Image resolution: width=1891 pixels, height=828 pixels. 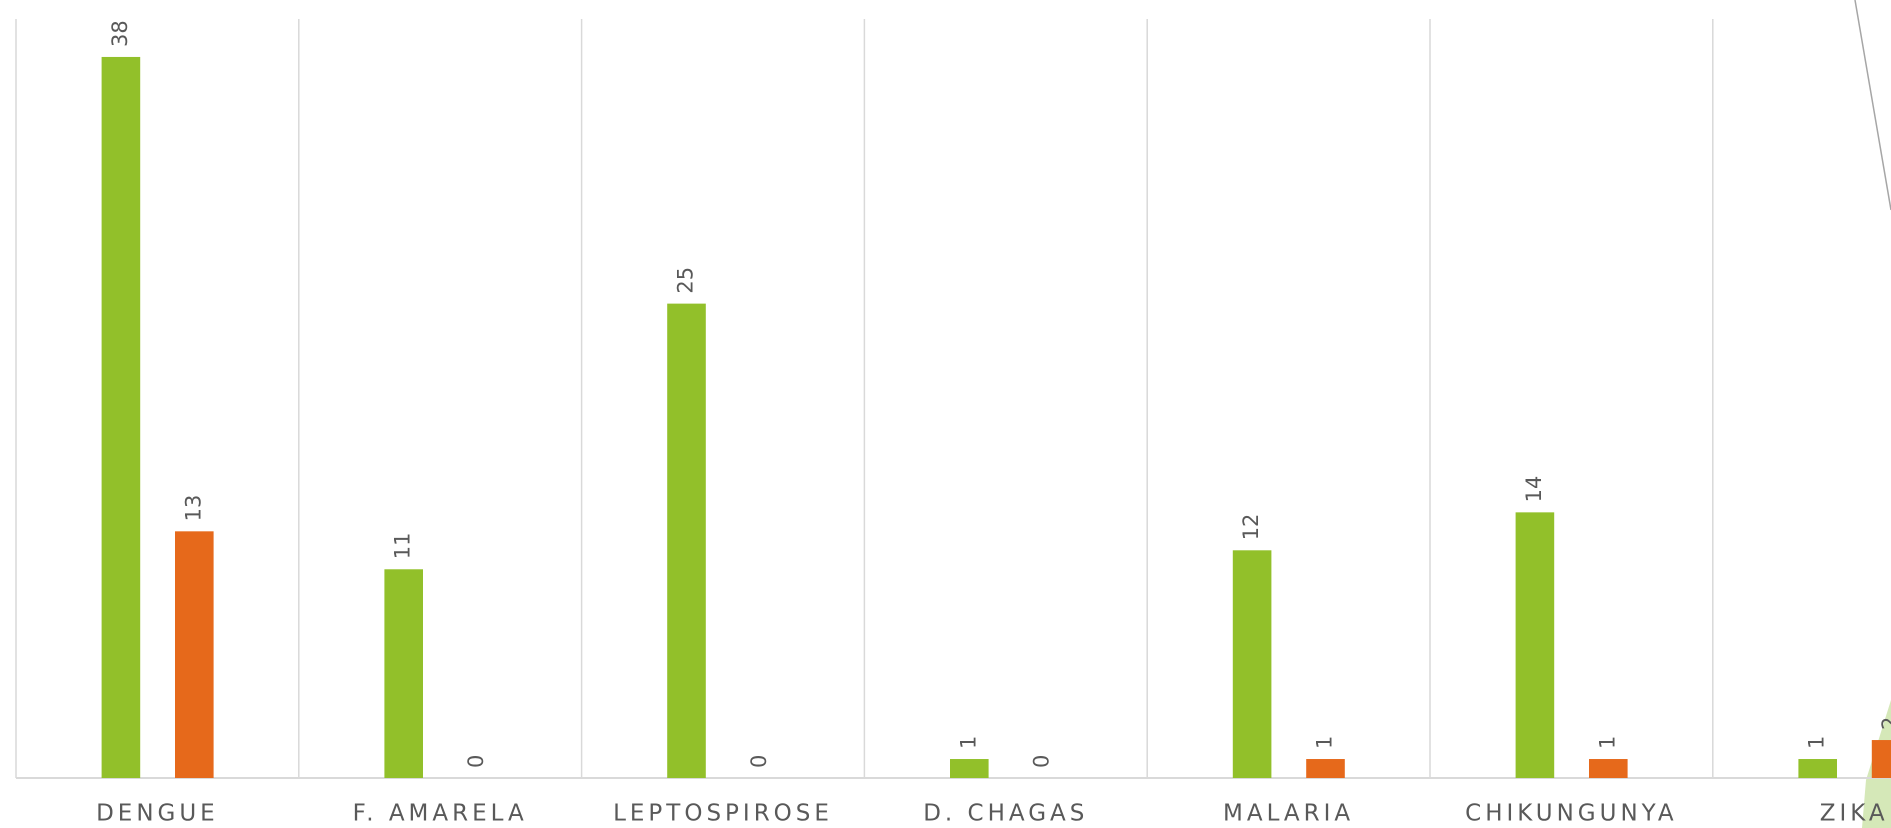 What do you see at coordinates (686, 280) in the screenshot?
I see `data-label: 25` at bounding box center [686, 280].